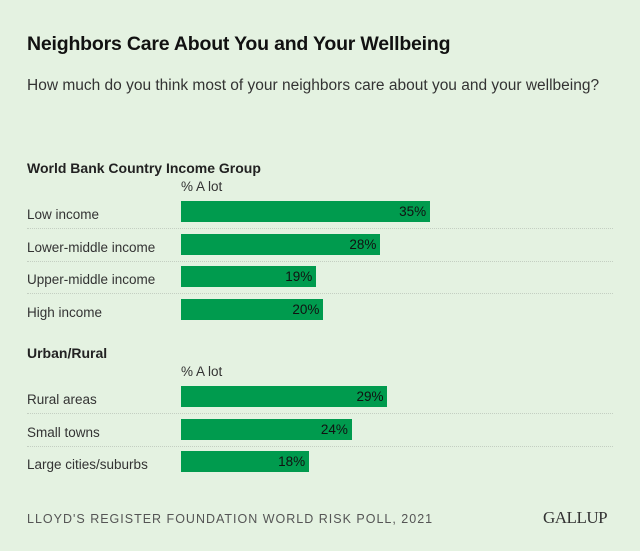 Image resolution: width=640 pixels, height=551 pixels. I want to click on category-label: Small towns, so click(63, 432).